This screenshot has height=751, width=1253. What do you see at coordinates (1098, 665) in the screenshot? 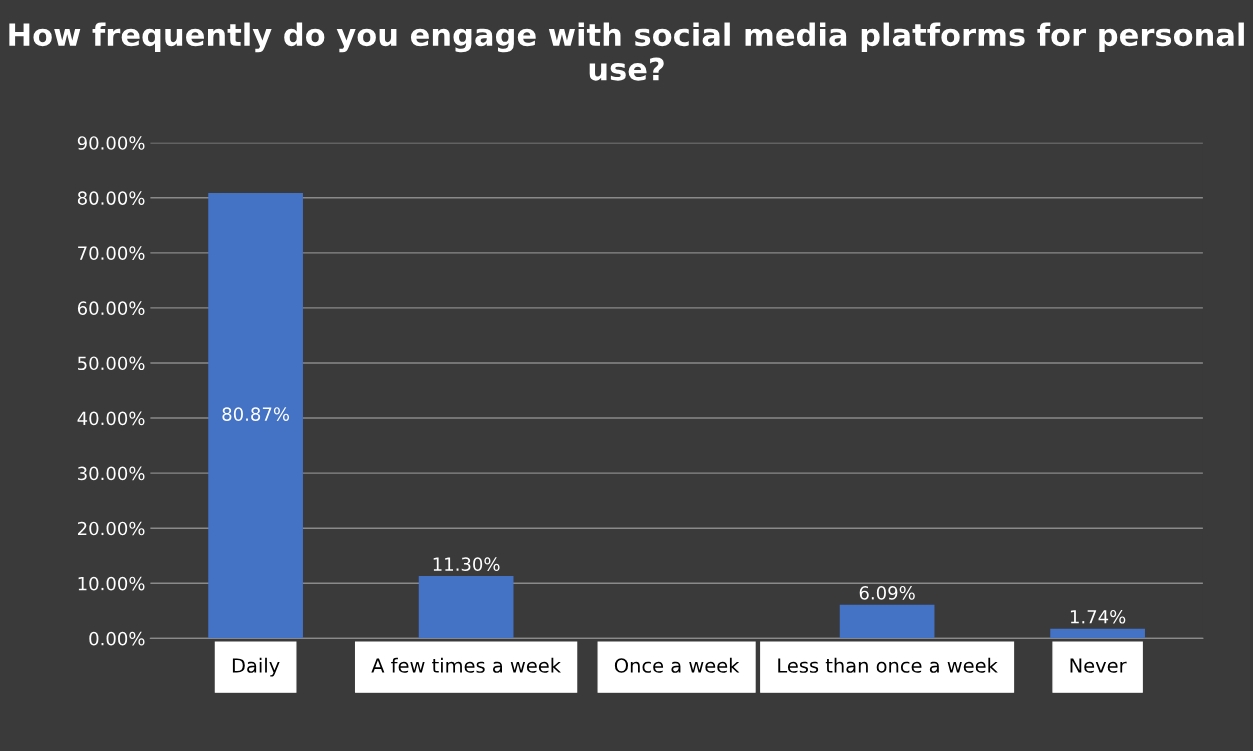
I see `x-tick-label: Never` at bounding box center [1098, 665].